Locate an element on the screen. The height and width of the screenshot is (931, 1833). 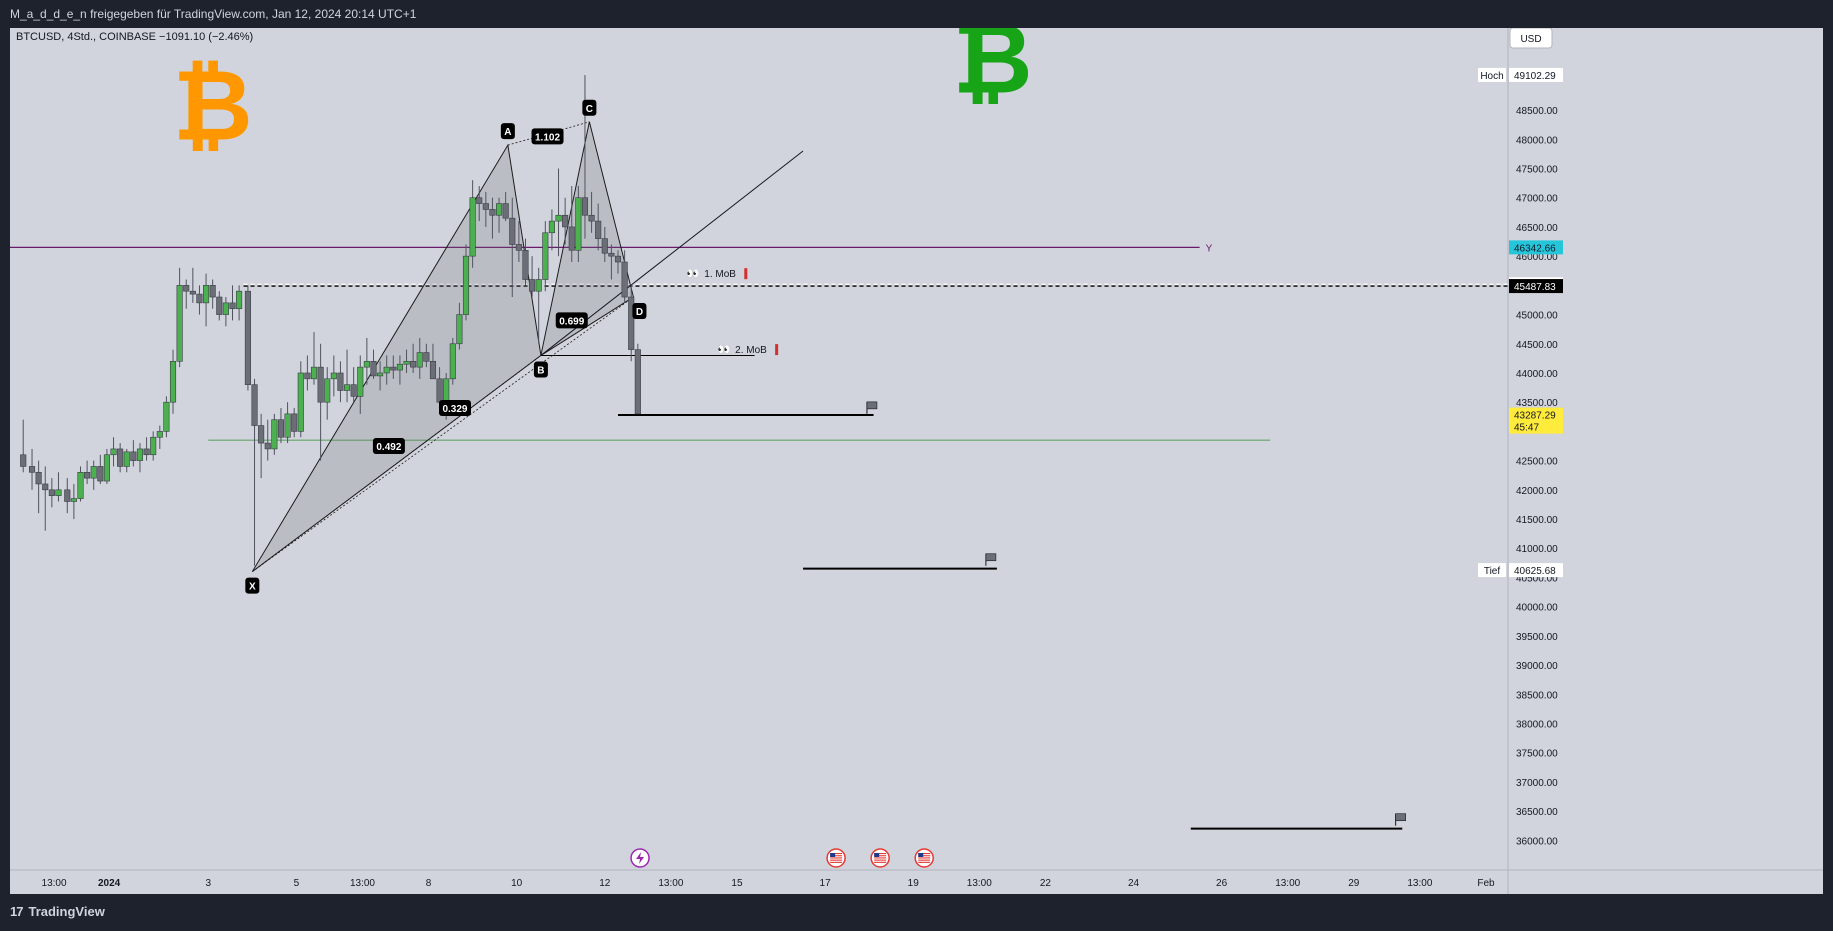
us-flag-icon-canton is located at coordinates (921, 855).